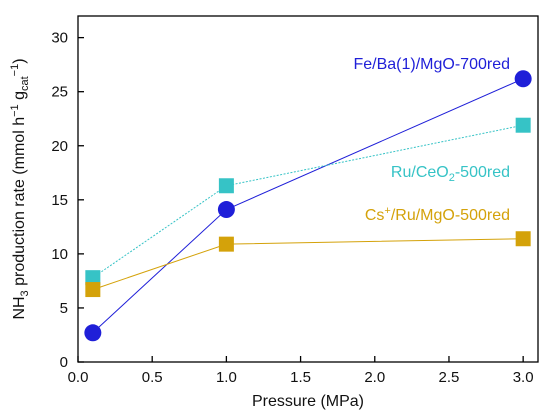 Image resolution: width=552 pixels, height=414 pixels. Describe the element at coordinates (59, 38) in the screenshot. I see `y-tick-label-6: 30` at that location.